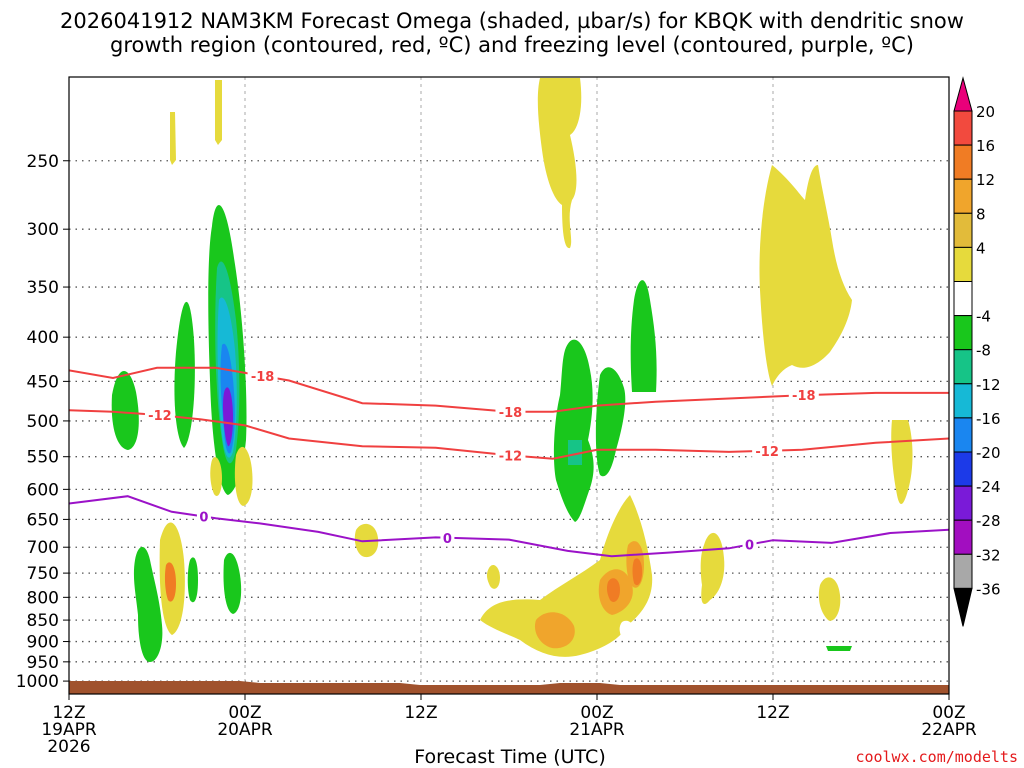 This screenshot has height=768, width=1024. I want to click on omega-region-up-small-day3, so click(839, 648).